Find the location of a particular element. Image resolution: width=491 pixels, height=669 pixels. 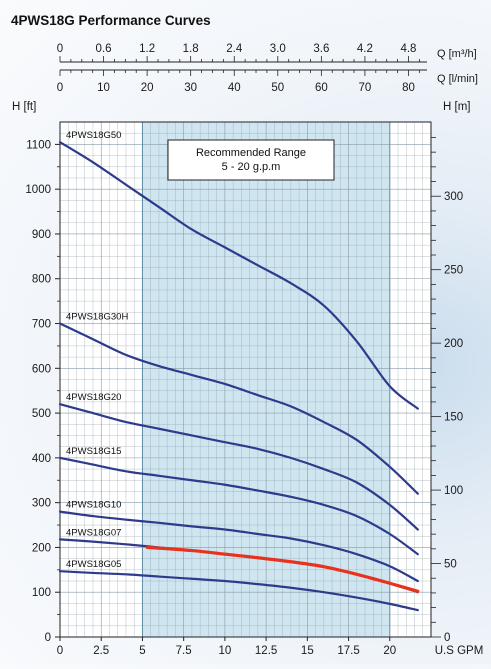

x-top-lmin-tick-label: 50 is located at coordinates (277, 88).